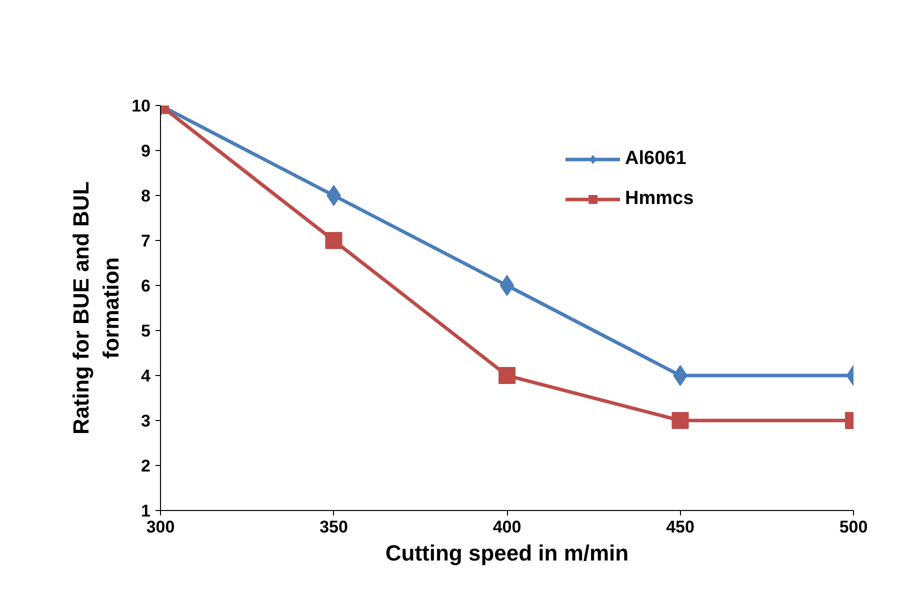 This screenshot has width=919, height=608. Describe the element at coordinates (96, 307) in the screenshot. I see `y-axis-title: Rating for BUE and BUL formation` at that location.